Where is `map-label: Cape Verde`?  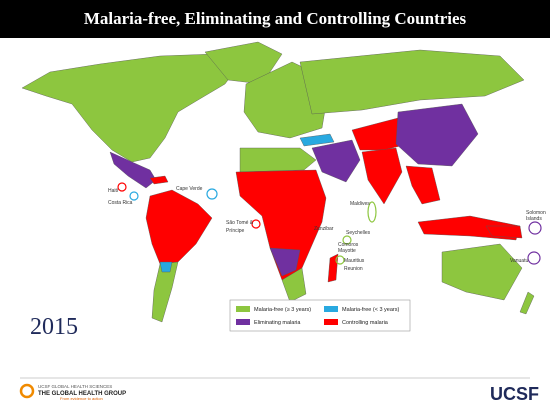 map-label: Cape Verde is located at coordinates (189, 189).